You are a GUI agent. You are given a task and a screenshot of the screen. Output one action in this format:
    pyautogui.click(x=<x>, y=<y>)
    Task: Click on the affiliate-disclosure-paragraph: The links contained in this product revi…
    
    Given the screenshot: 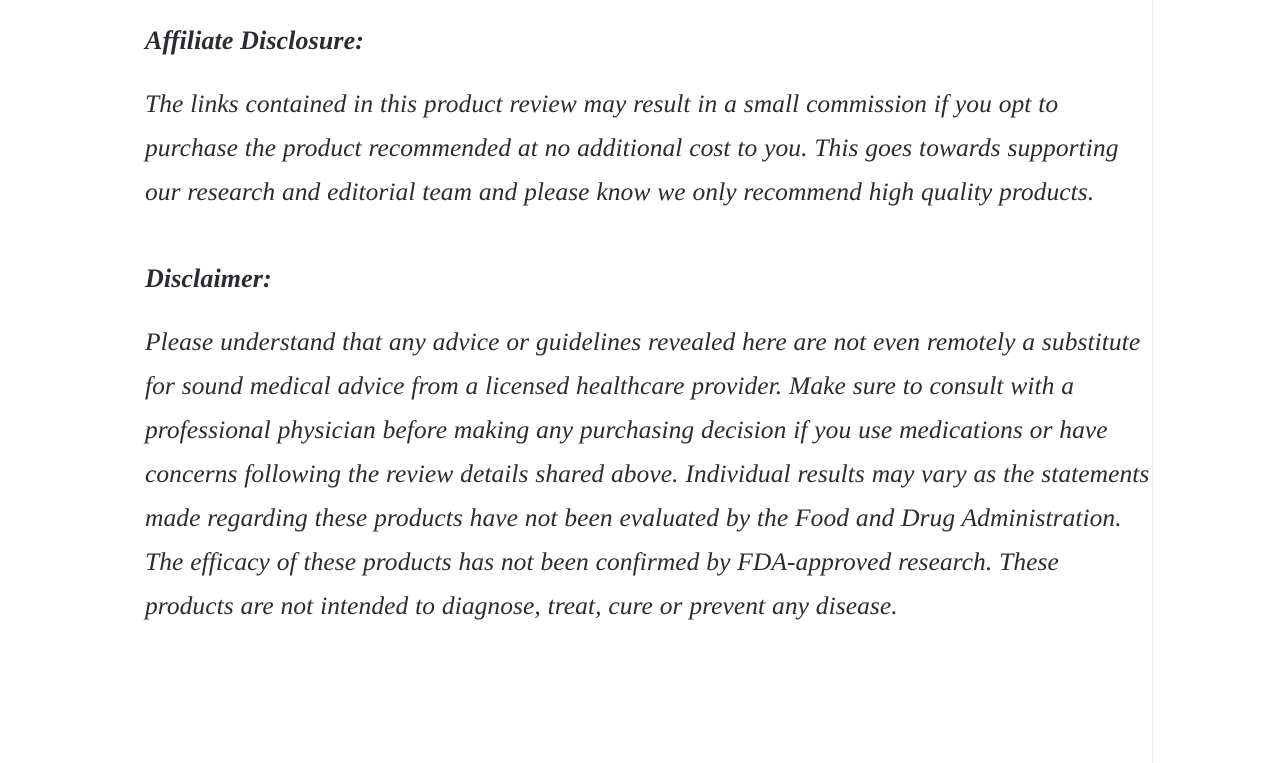 What is the action you would take?
    pyautogui.click(x=632, y=147)
    